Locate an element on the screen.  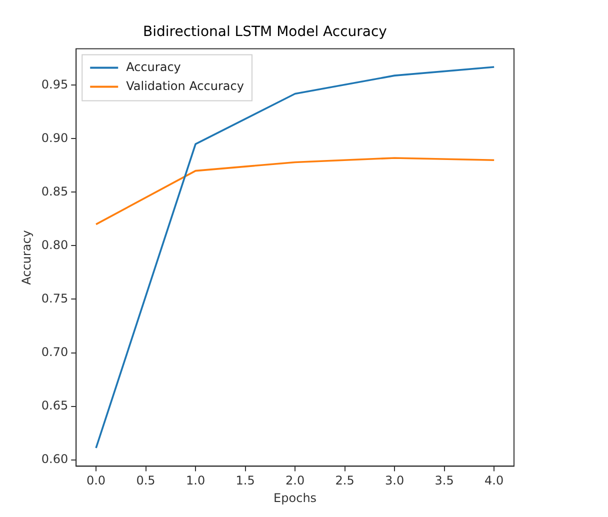
y-tick-label: 0.65 is located at coordinates (54, 405).